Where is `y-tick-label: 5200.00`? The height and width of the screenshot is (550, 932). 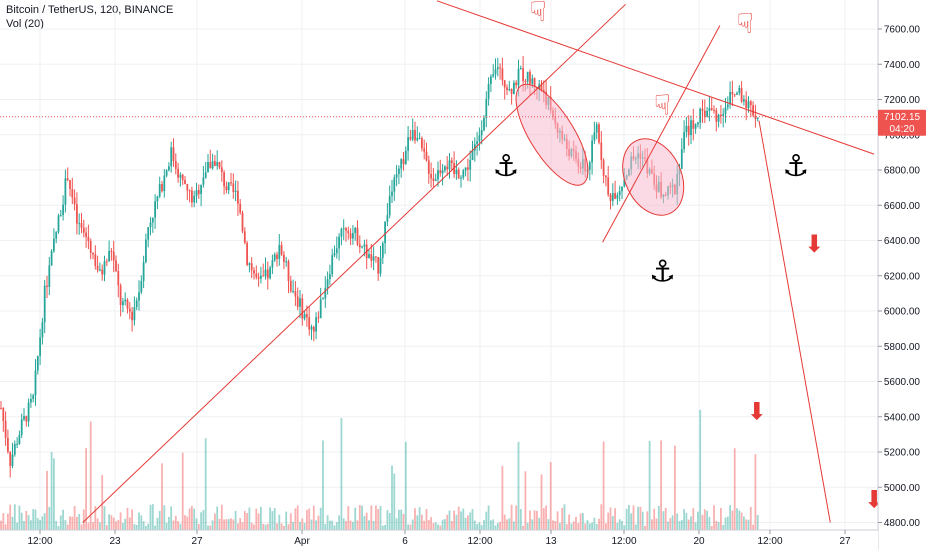
y-tick-label: 5200.00 is located at coordinates (902, 453).